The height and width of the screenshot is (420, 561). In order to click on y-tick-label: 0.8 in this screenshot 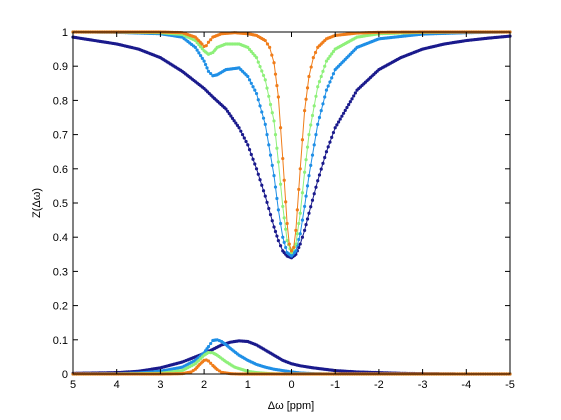, I will do `click(60, 101)`.